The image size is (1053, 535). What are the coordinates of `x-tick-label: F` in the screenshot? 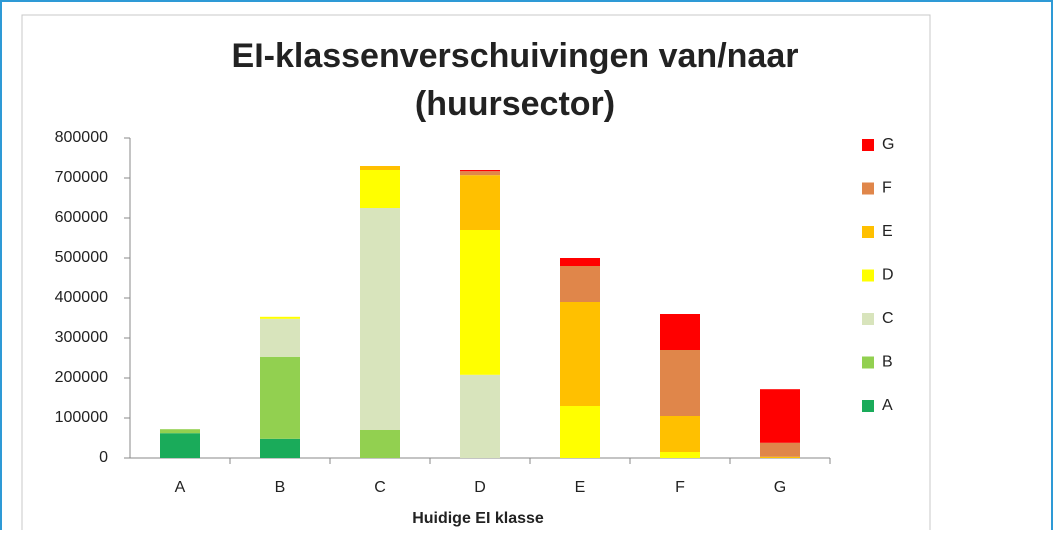 It's located at (680, 487).